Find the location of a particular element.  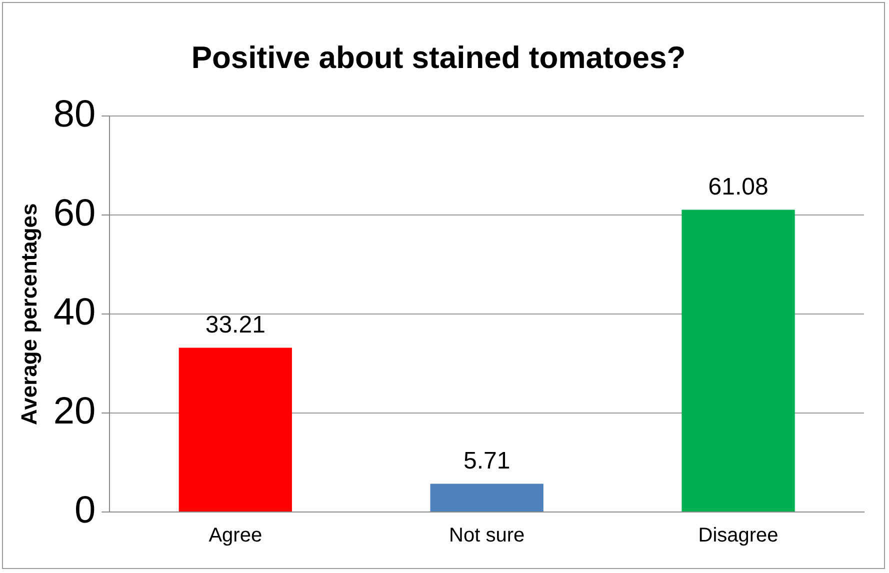

x-tick-label: Not sure is located at coordinates (487, 535).